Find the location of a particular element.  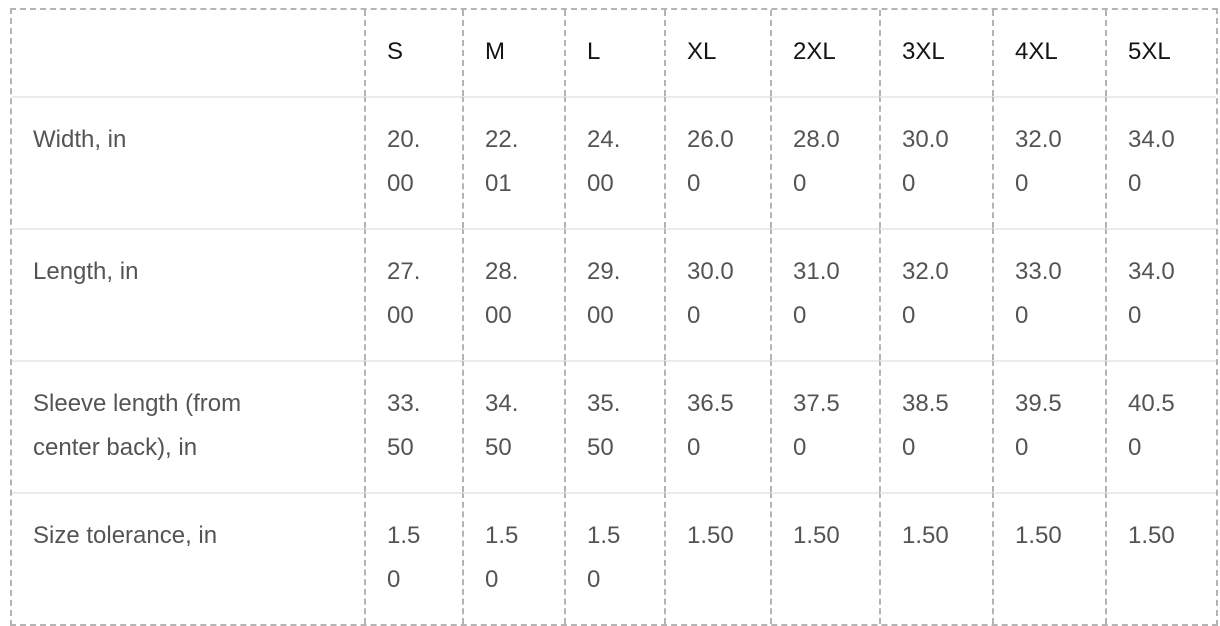

column-header-5xl: 5XL is located at coordinates (1160, 53).